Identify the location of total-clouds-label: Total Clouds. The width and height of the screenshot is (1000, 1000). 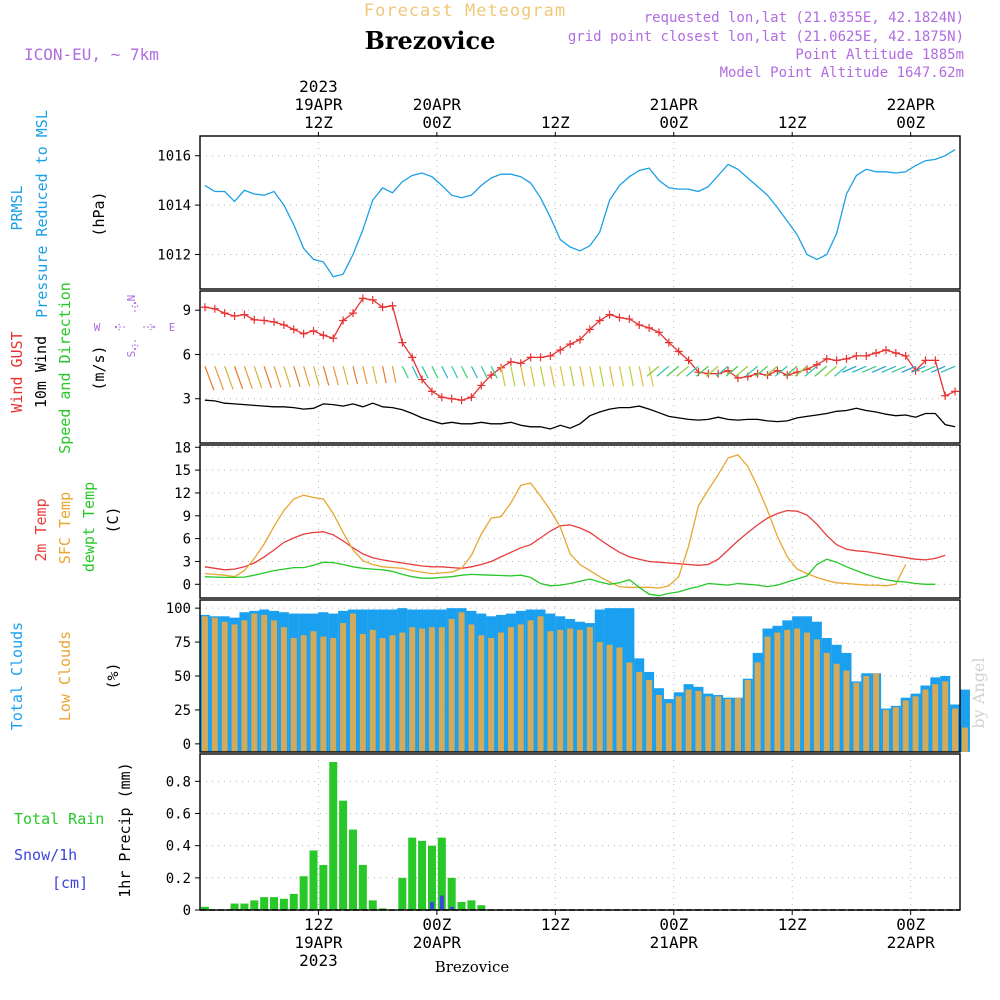
(17, 676).